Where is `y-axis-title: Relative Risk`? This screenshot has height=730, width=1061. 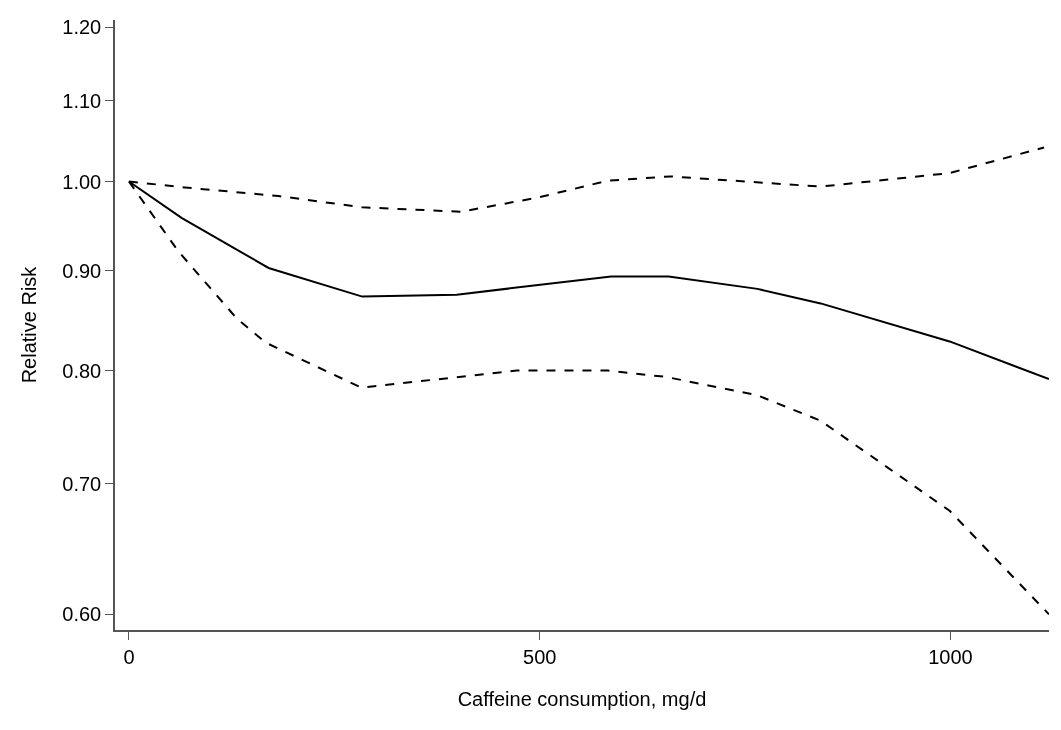
y-axis-title: Relative Risk is located at coordinates (29, 324).